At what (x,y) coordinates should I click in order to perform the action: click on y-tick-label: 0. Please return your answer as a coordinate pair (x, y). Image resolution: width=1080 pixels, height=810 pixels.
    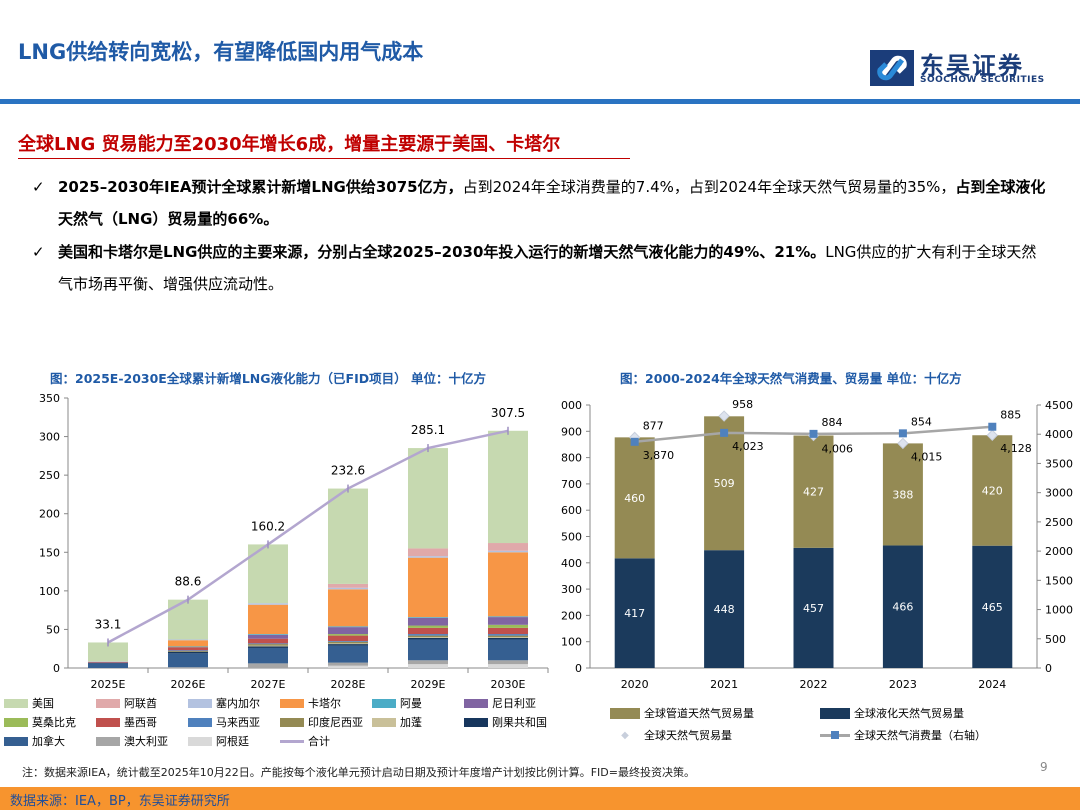
    Looking at the image, I should click on (578, 668).